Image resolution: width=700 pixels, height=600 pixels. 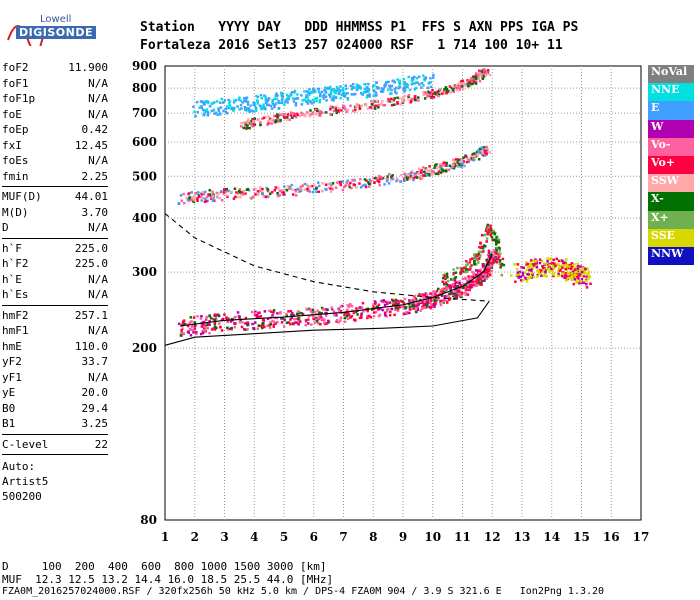 I want to click on auto-line: Artist5, so click(x=25, y=481).